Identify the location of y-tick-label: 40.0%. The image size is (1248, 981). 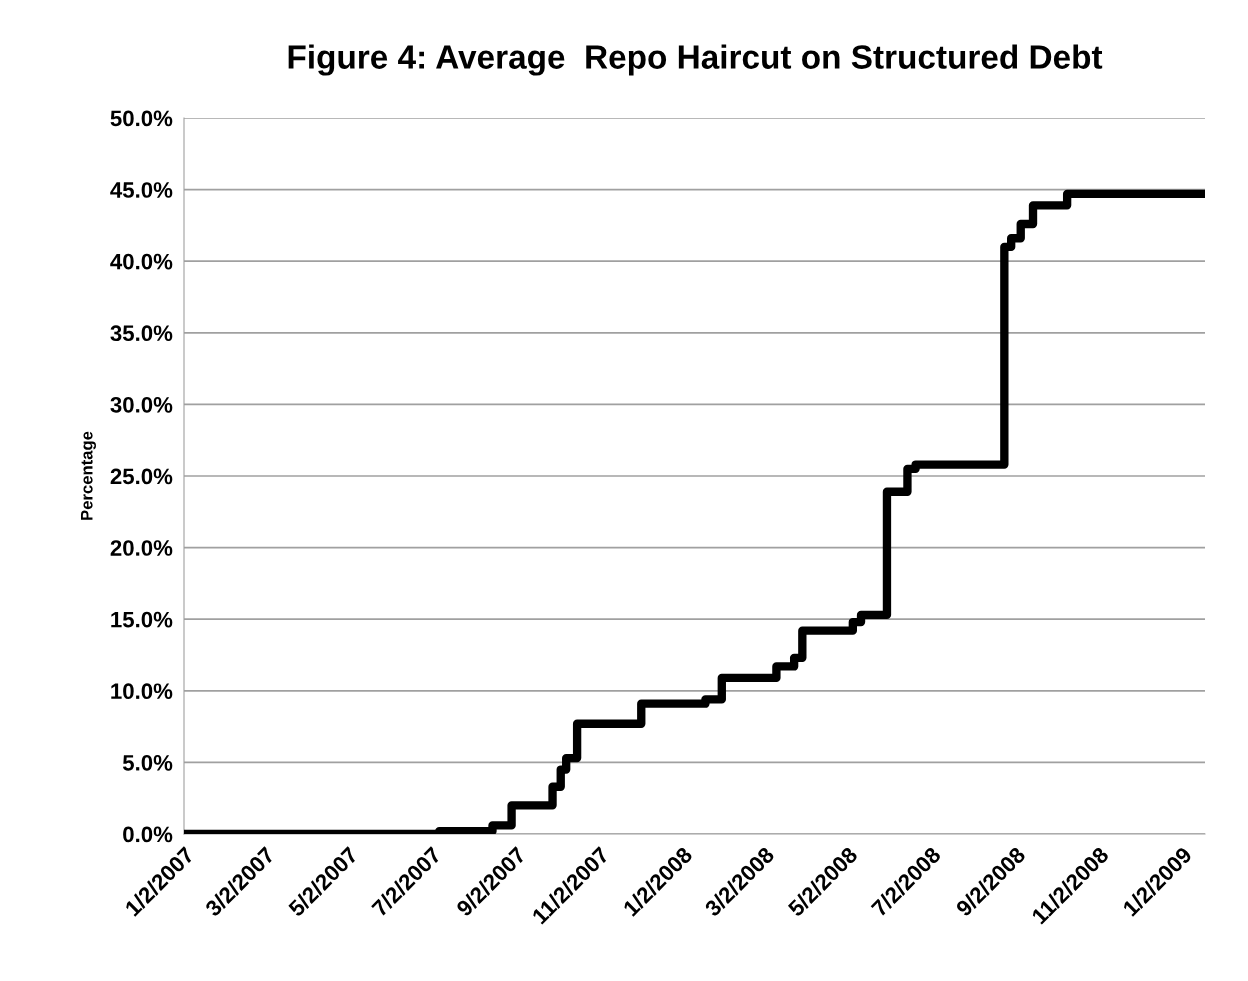
(141, 261).